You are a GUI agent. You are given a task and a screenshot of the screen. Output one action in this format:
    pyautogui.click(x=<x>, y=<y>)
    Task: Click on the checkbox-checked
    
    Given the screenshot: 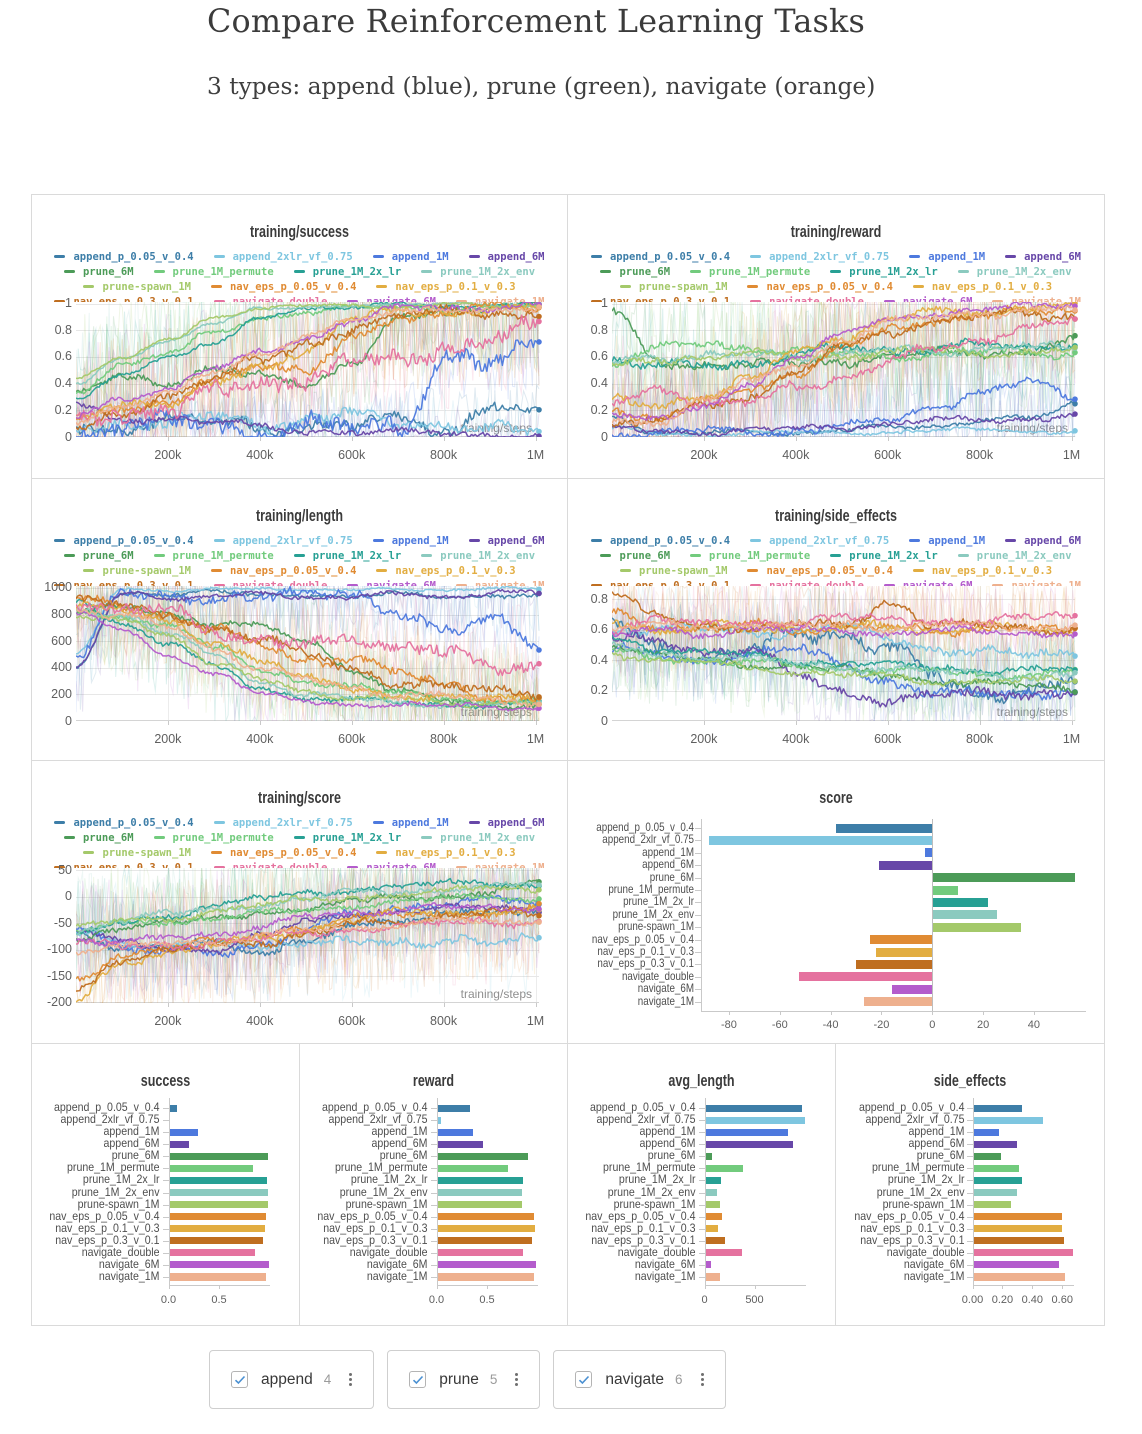 What is the action you would take?
    pyautogui.click(x=239, y=1379)
    